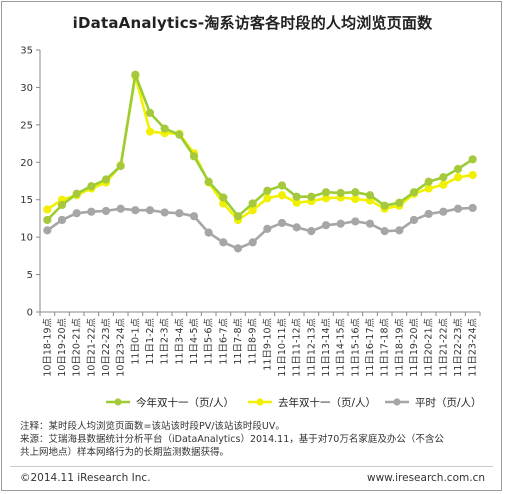 This screenshot has height=494, width=505. Describe the element at coordinates (165, 341) in the screenshot. I see `x-tick-label: 11日2-3点` at that location.